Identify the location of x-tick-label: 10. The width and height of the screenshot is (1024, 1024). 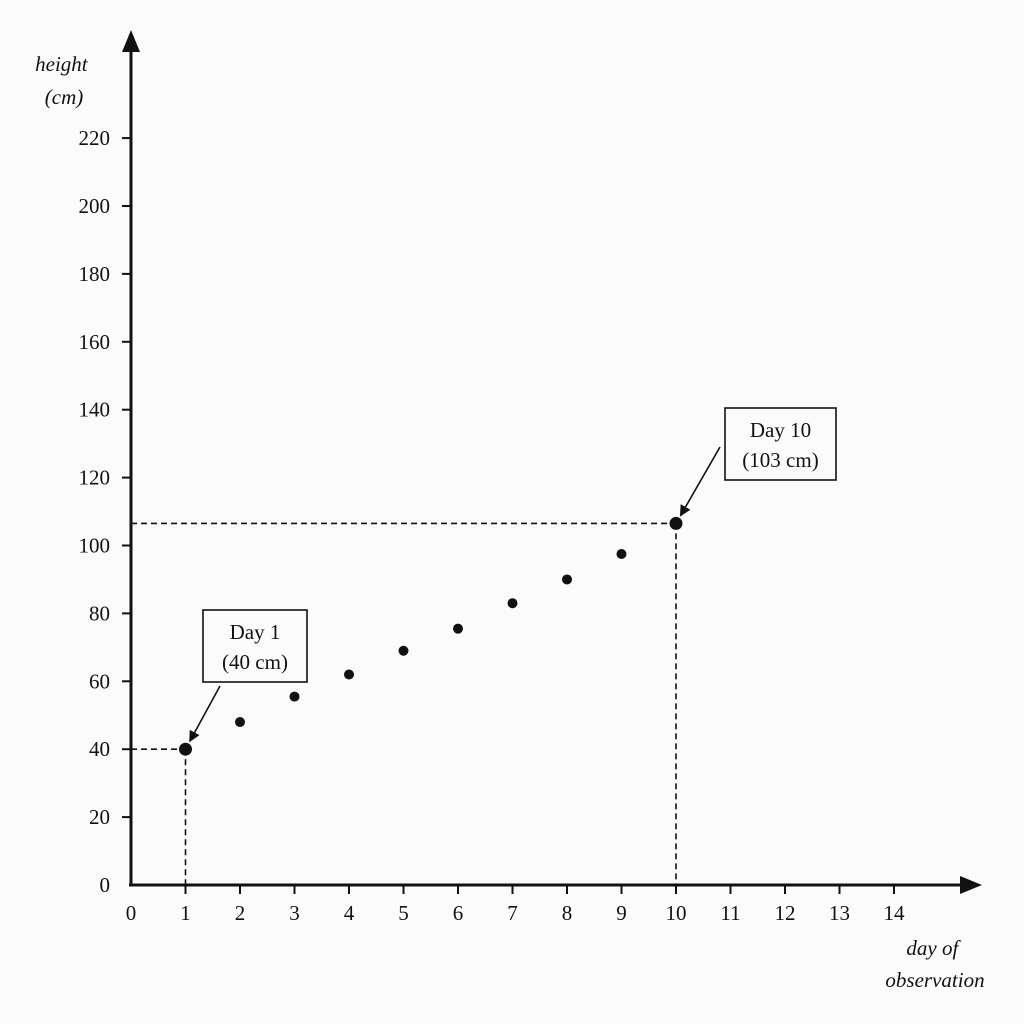
(676, 913).